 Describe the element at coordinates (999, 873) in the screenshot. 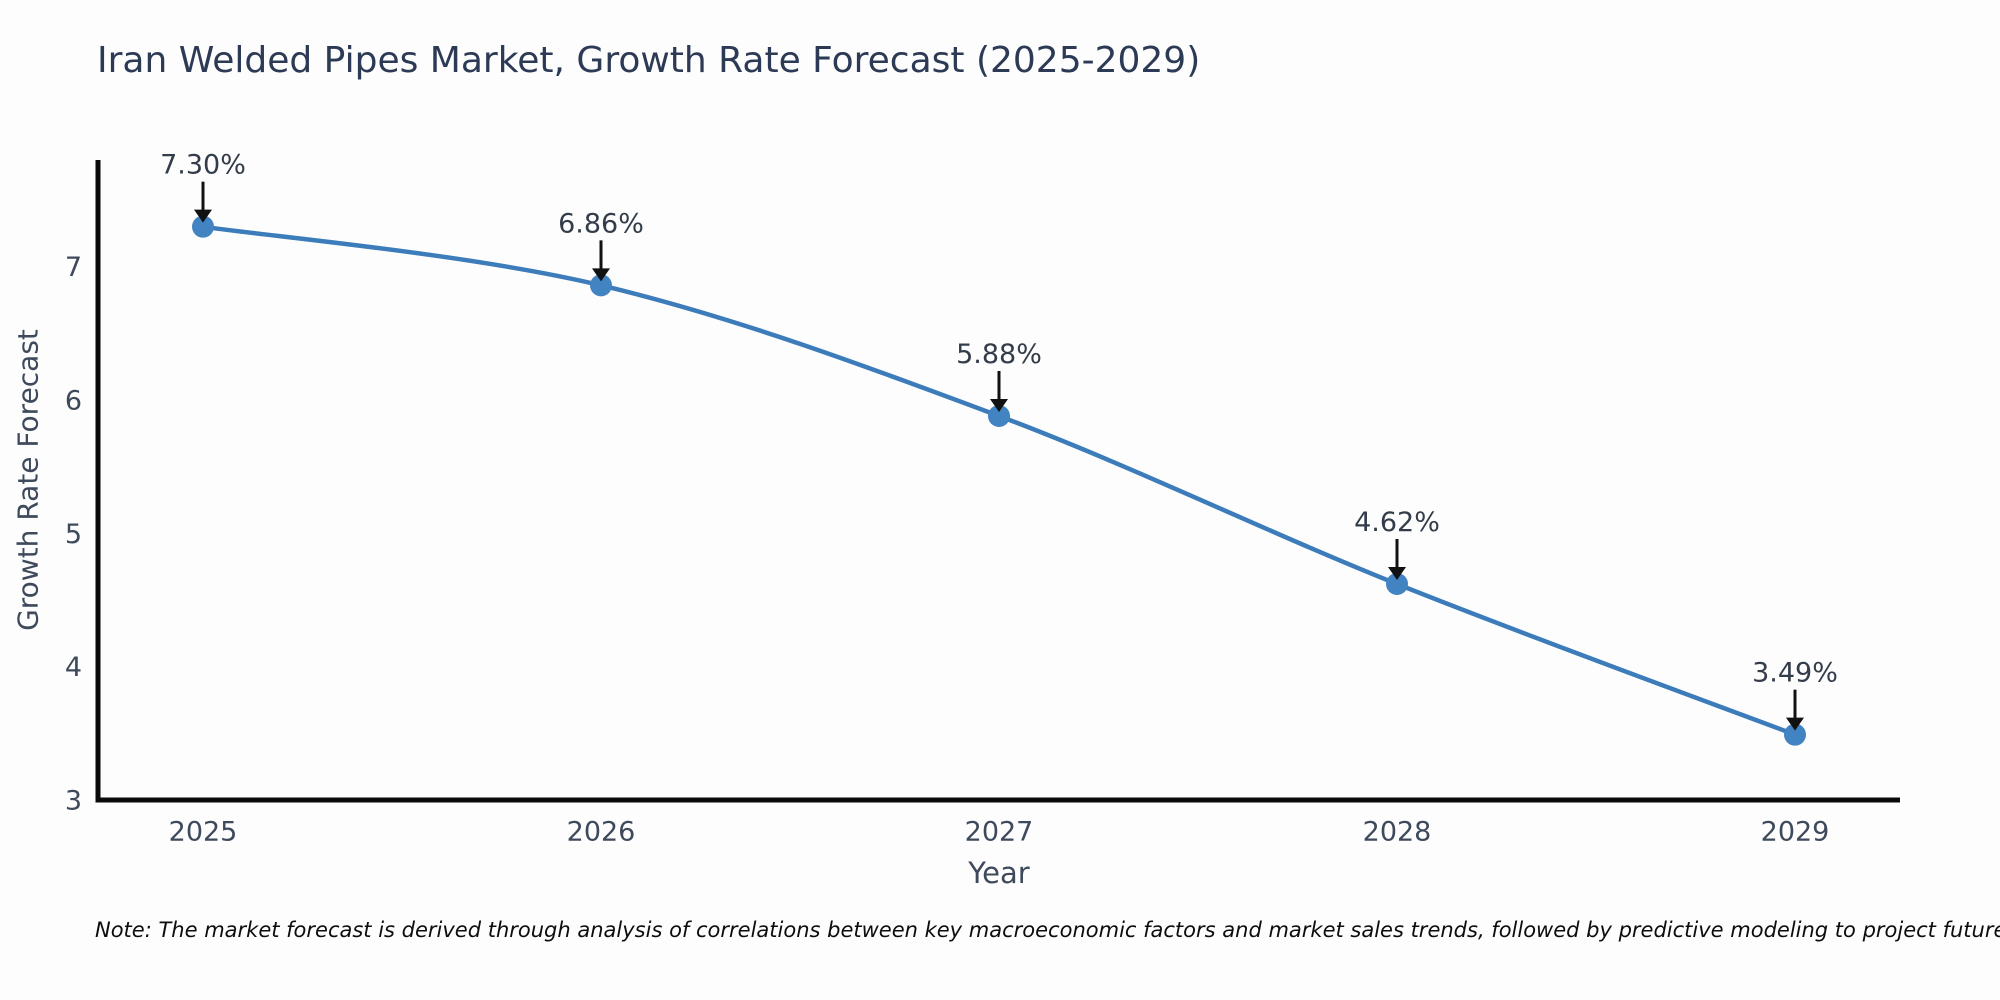

I see `x-axis-title: Year` at that location.